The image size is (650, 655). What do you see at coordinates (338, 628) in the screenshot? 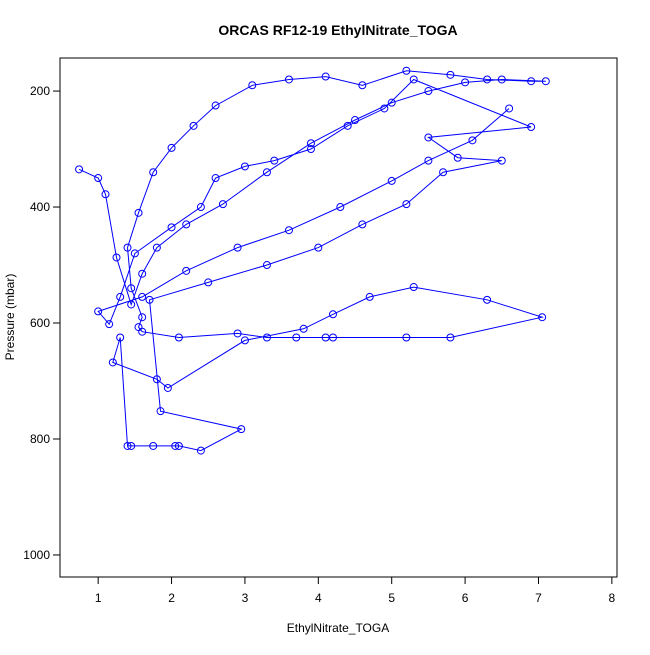
I see `x-axis-label: EthylNitrate_TOGA` at bounding box center [338, 628].